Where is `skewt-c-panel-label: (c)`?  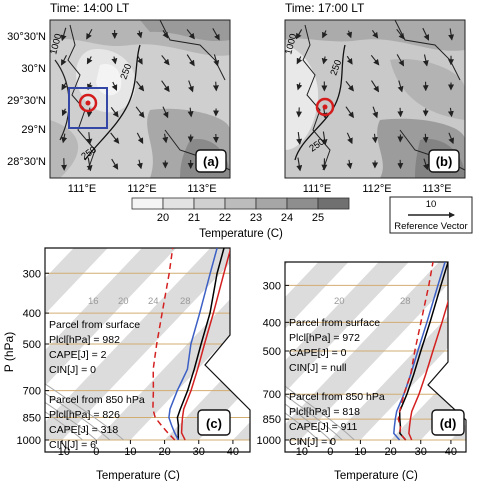 skewt-c-panel-label: (c) is located at coordinates (214, 423).